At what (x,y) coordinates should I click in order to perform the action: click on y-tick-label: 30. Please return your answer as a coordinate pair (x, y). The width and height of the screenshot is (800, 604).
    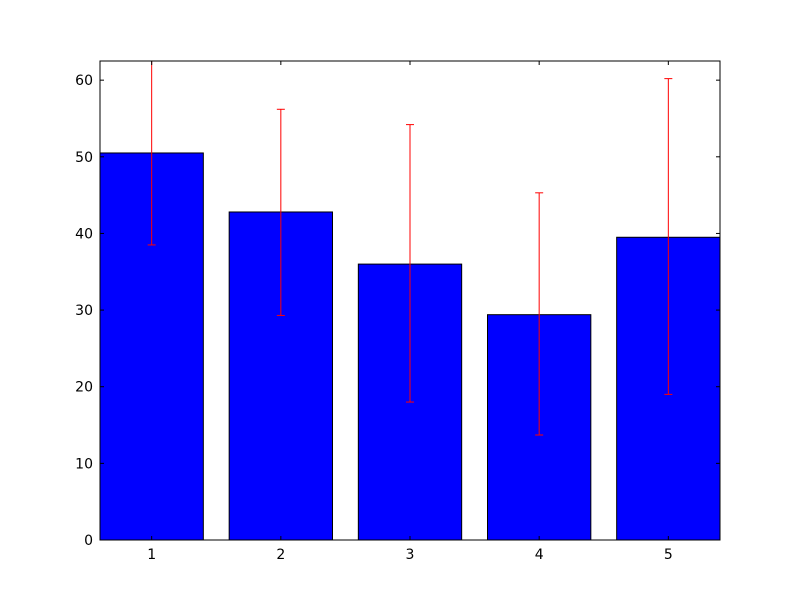
    Looking at the image, I should click on (84, 311).